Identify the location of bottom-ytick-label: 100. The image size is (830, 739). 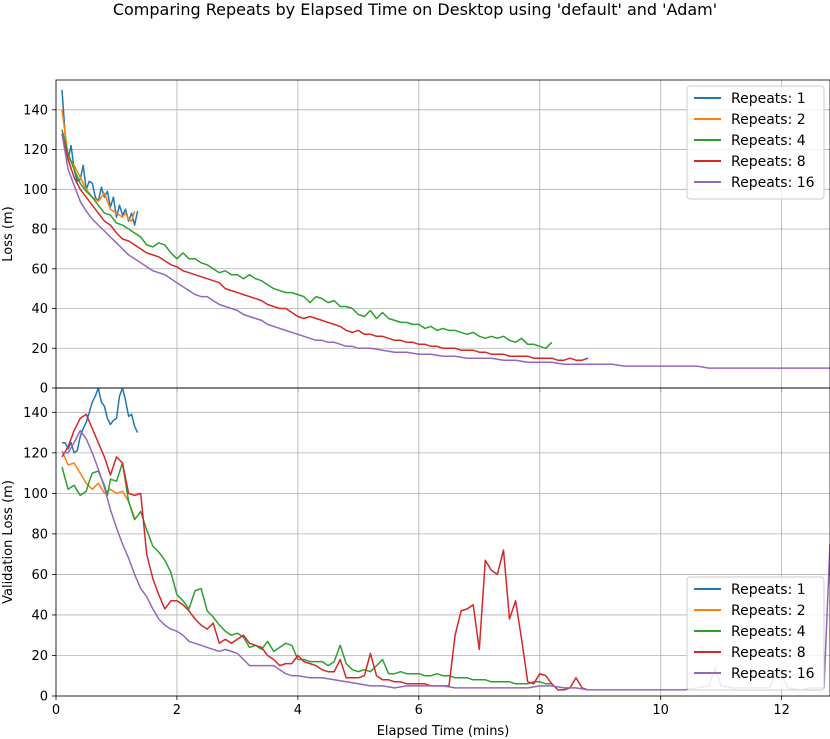
(35, 494).